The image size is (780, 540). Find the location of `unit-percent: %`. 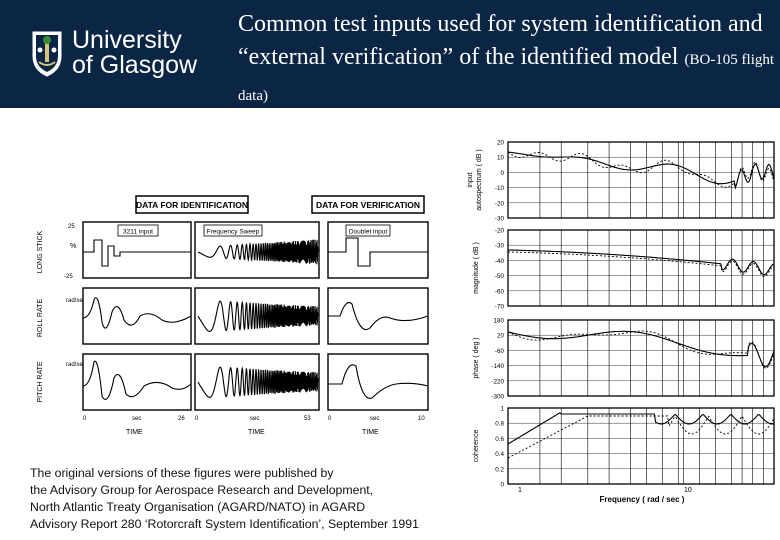

unit-percent: % is located at coordinates (73, 246).